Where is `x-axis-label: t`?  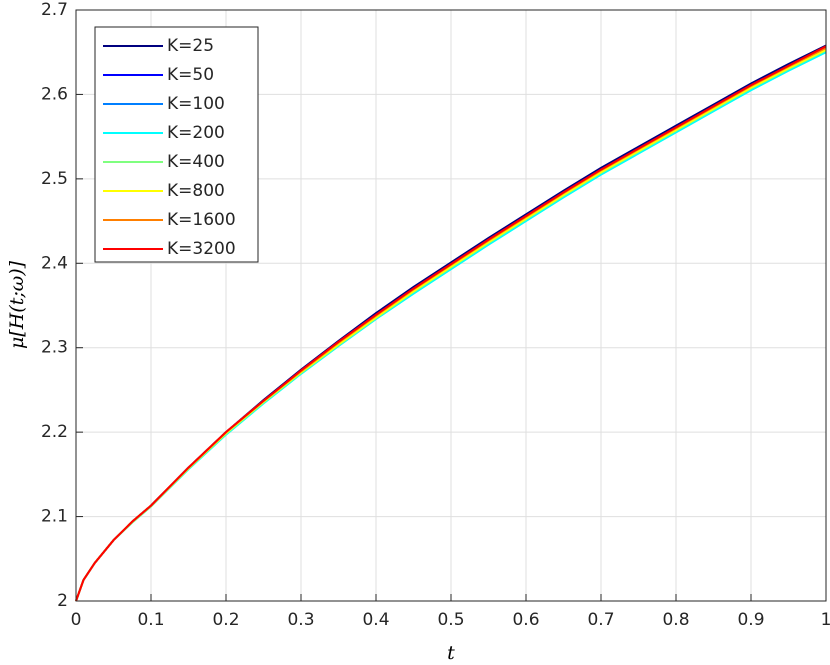
x-axis-label: t is located at coordinates (451, 653).